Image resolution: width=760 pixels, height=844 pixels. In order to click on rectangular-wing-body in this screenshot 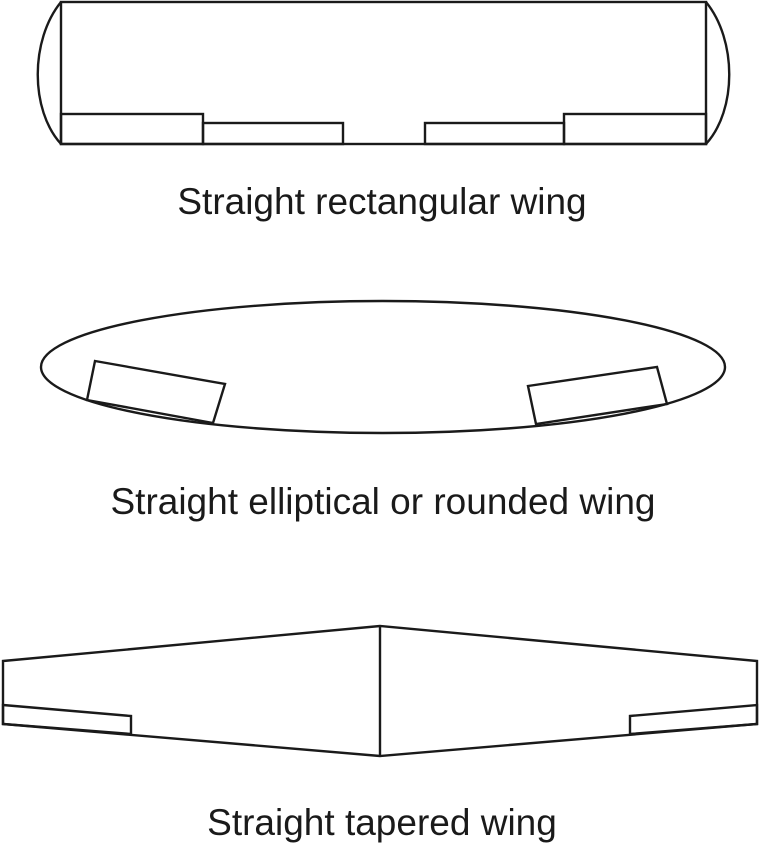, I will do `click(383, 73)`.